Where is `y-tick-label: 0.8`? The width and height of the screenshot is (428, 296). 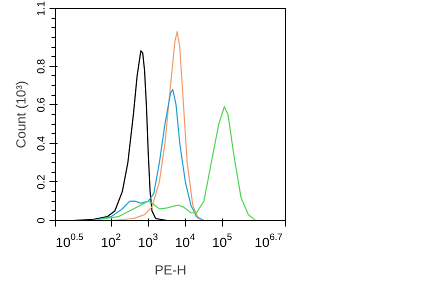
y-tick-label: 0.8 is located at coordinates (42, 66).